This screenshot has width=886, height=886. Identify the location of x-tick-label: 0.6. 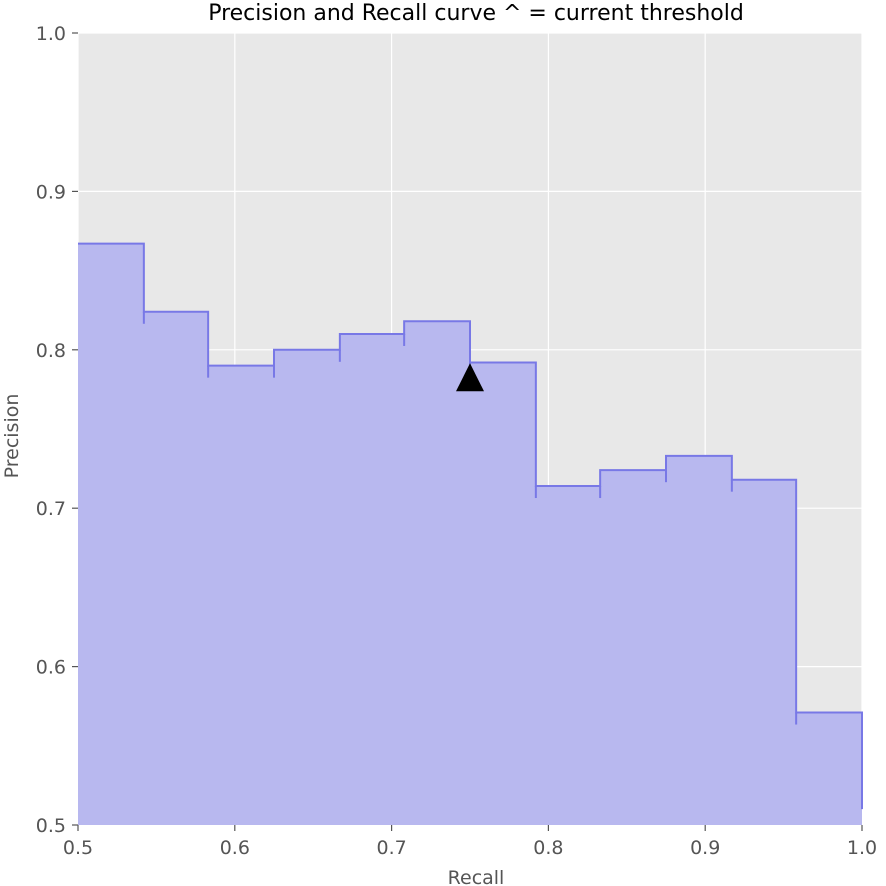
(235, 848).